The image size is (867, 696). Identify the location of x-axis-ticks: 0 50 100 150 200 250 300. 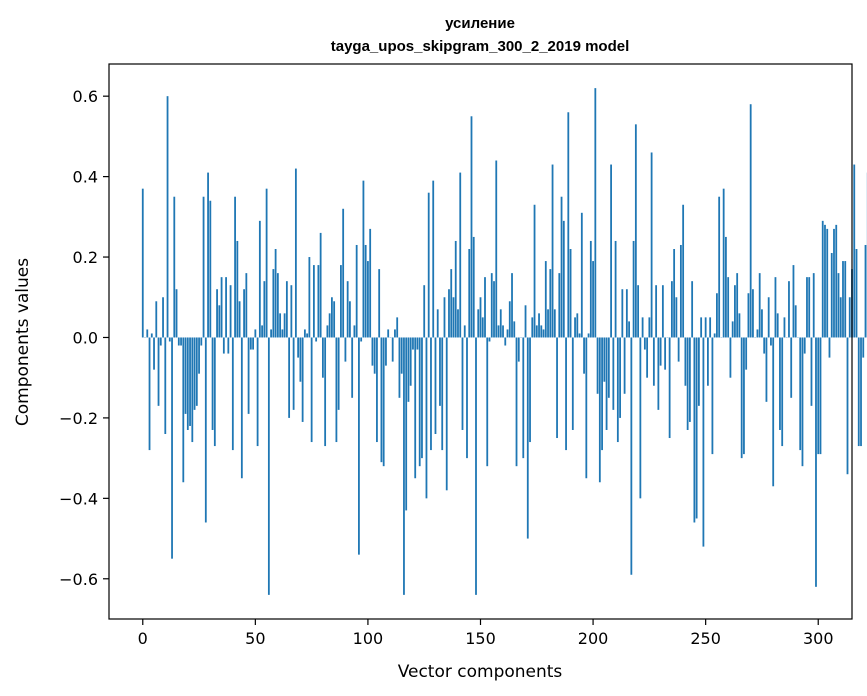
(486, 633).